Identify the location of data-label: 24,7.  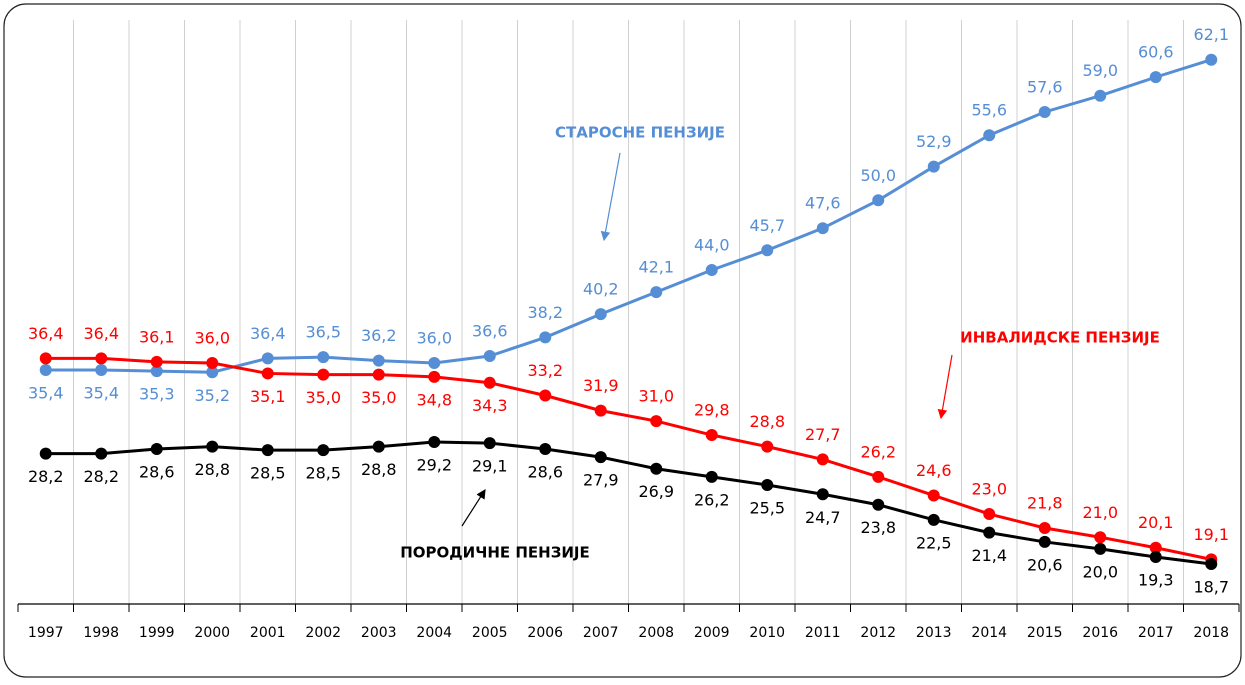
(823, 517).